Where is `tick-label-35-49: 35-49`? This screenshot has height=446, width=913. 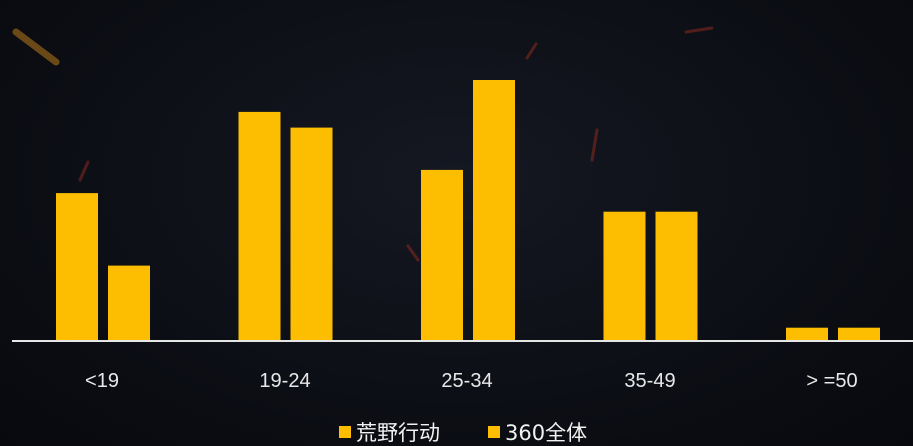 tick-label-35-49: 35-49 is located at coordinates (649, 381).